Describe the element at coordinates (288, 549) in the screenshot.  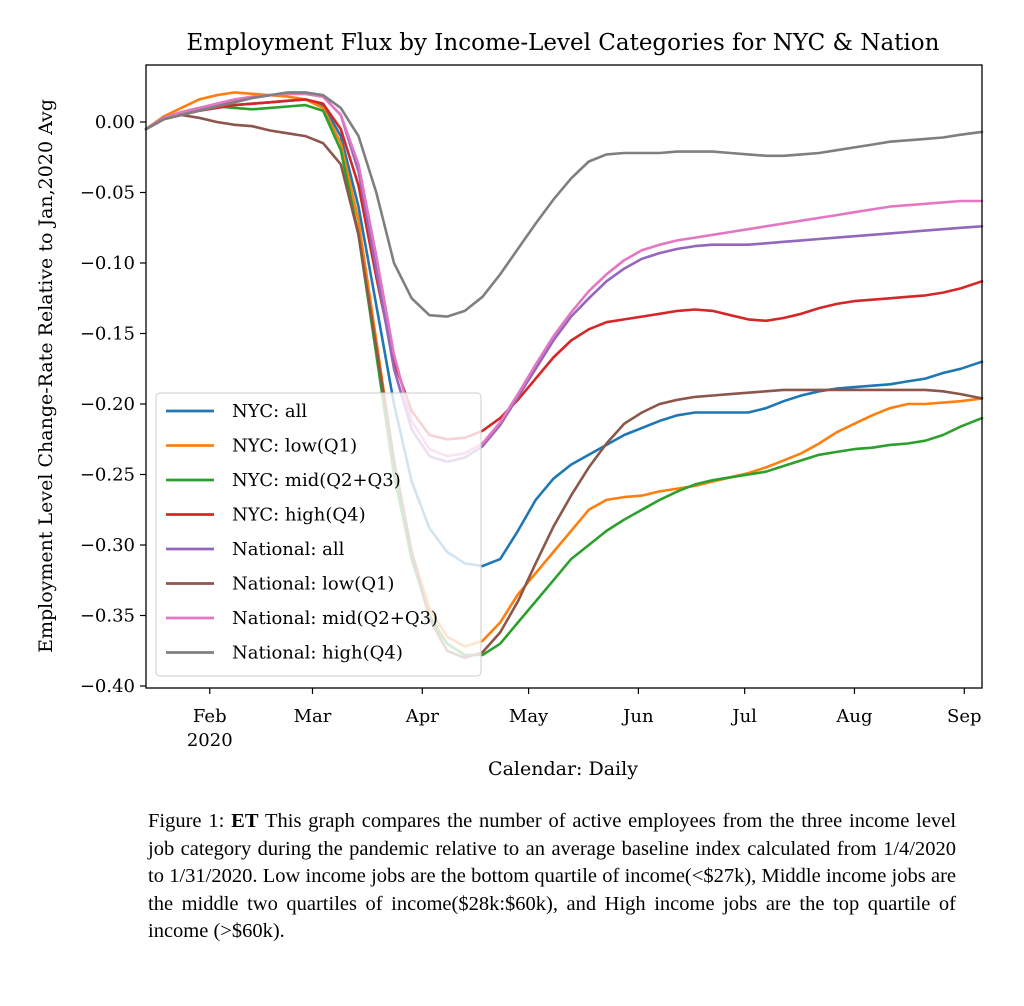
I see `legend-label: National: all` at that location.